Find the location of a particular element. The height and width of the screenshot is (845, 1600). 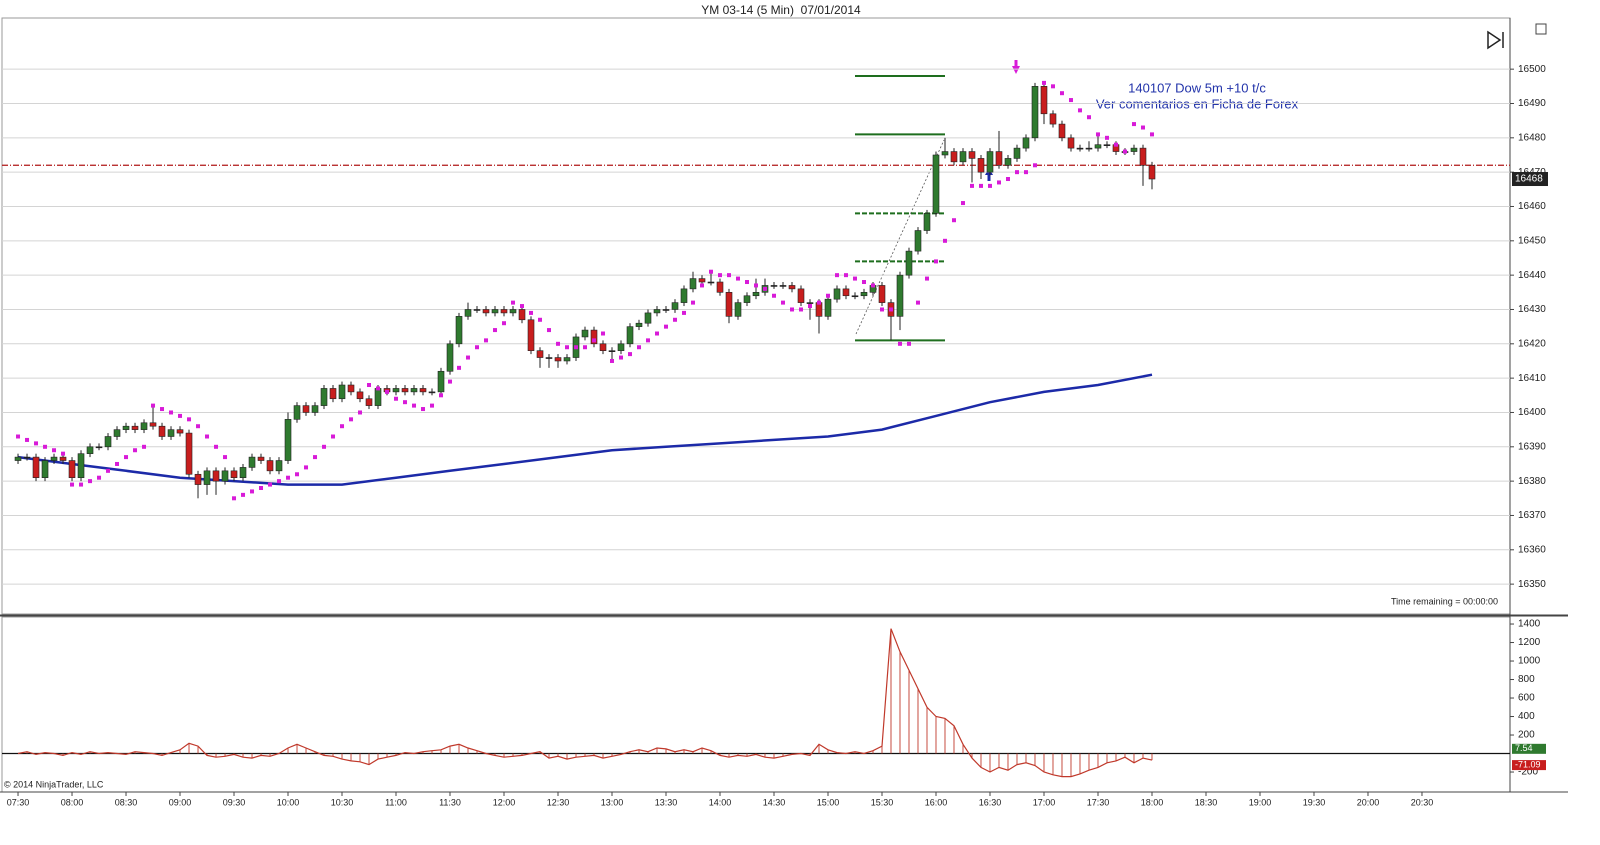

x-tick-label: 07:30 is located at coordinates (18, 802).